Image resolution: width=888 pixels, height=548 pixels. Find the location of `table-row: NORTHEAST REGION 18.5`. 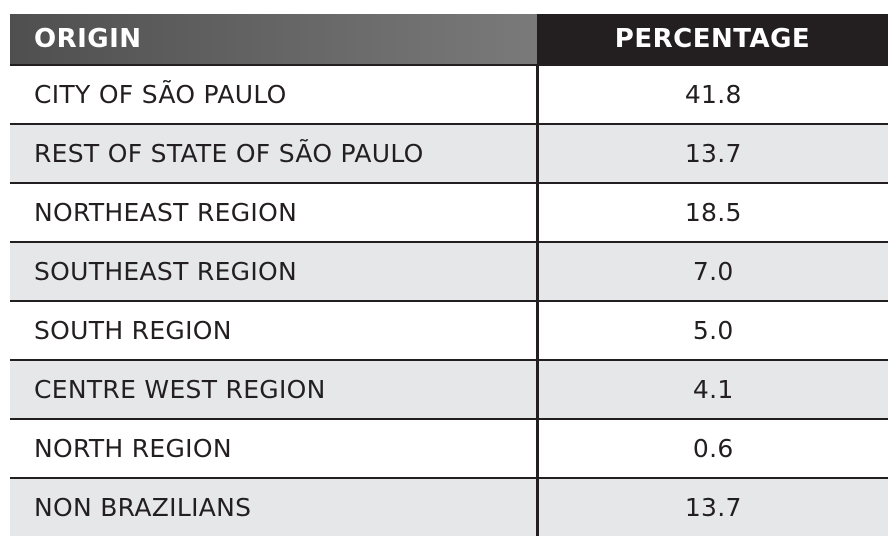

table-row: NORTHEAST REGION 18.5 is located at coordinates (449, 213).